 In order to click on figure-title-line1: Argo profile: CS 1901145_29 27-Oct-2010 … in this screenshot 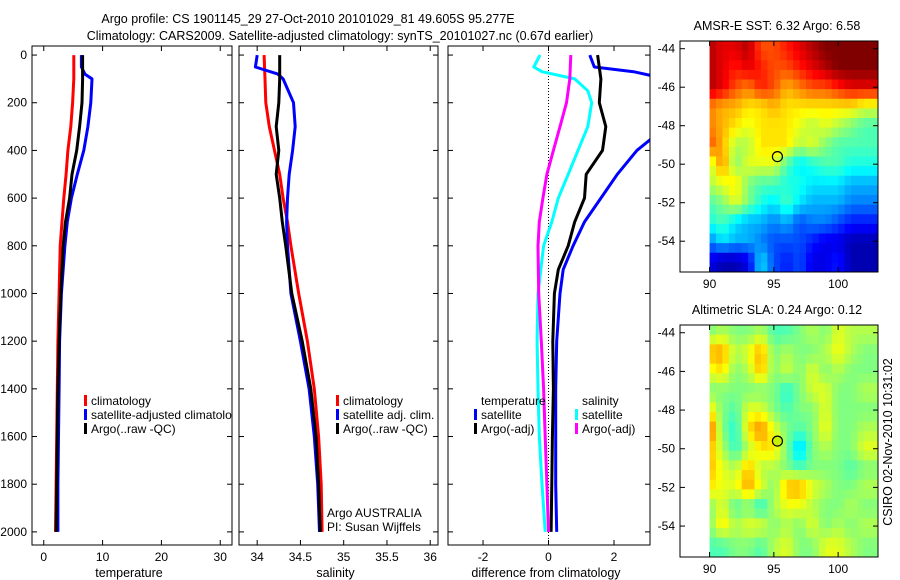, I will do `click(307, 19)`.